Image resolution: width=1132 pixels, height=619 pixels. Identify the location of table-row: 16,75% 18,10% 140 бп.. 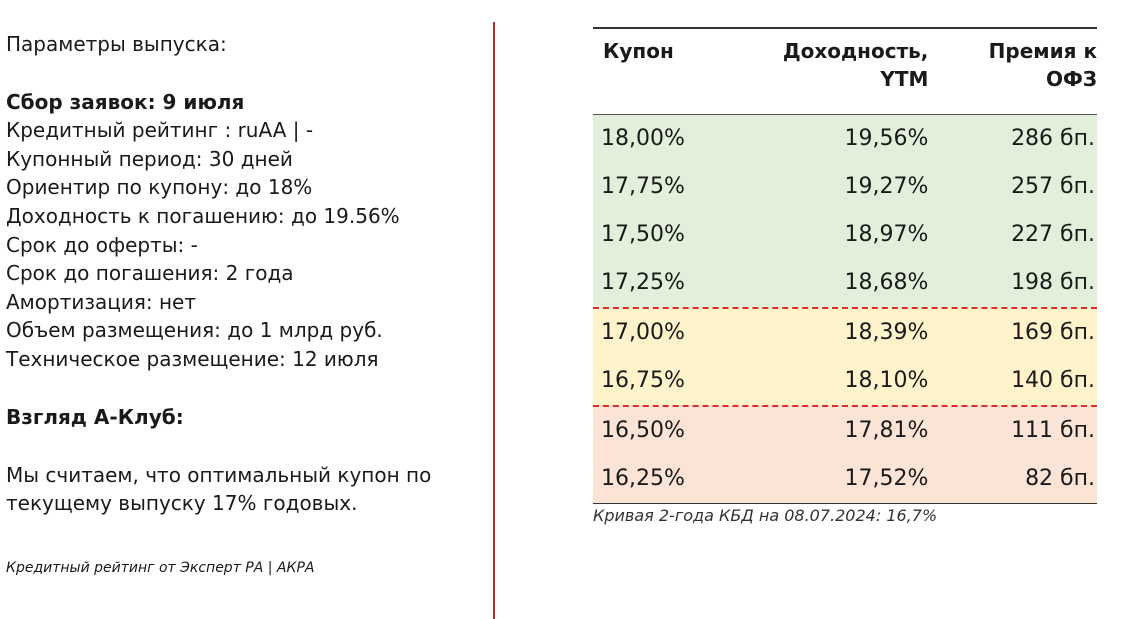
(845, 380).